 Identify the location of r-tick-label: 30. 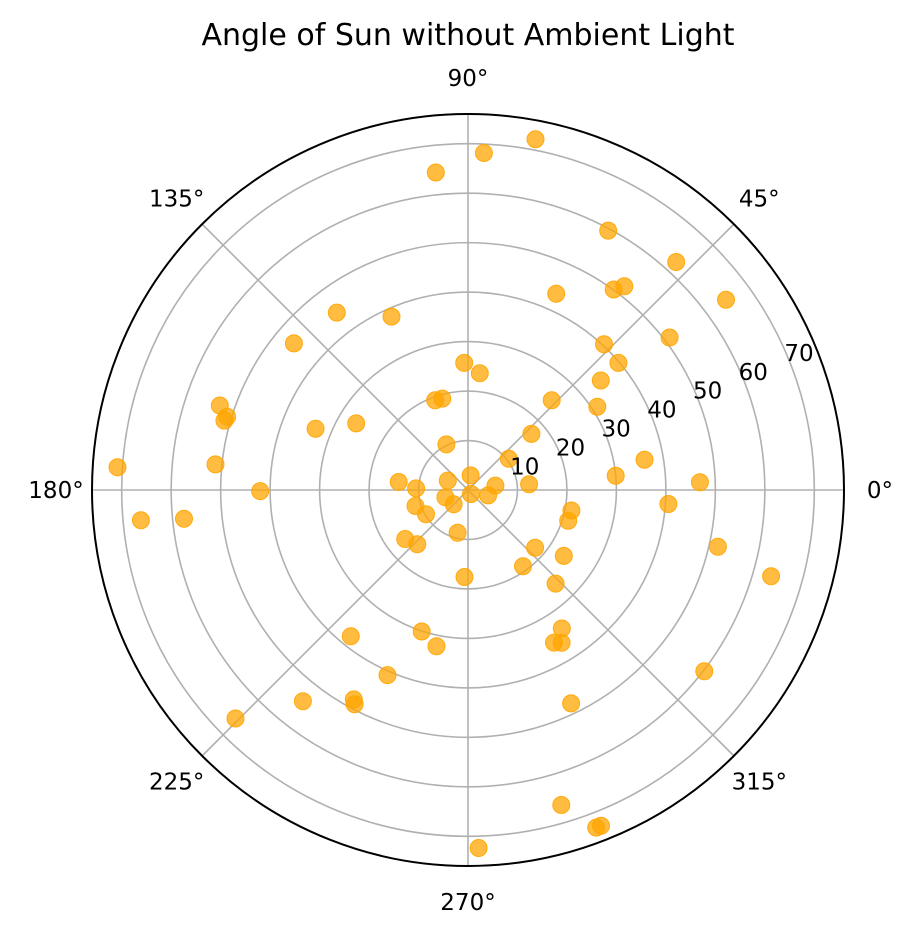
(616, 430).